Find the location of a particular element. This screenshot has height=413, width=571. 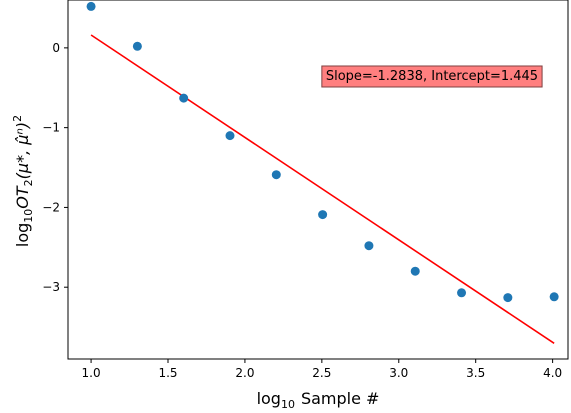

x-tick-label: 3.5 is located at coordinates (475, 373).